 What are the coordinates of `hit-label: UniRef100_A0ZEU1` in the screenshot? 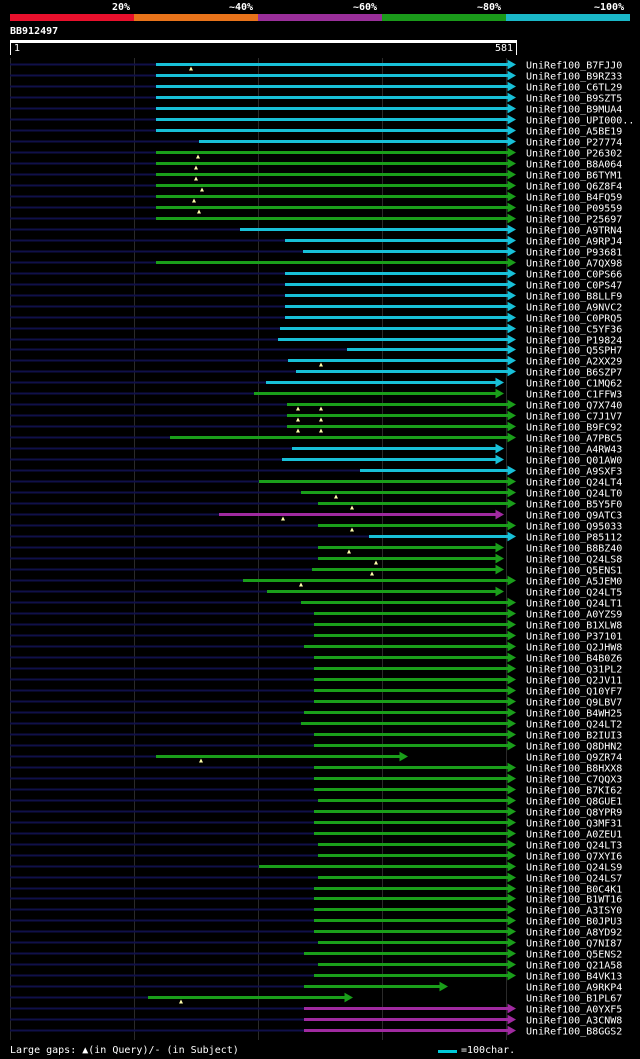 It's located at (574, 835).